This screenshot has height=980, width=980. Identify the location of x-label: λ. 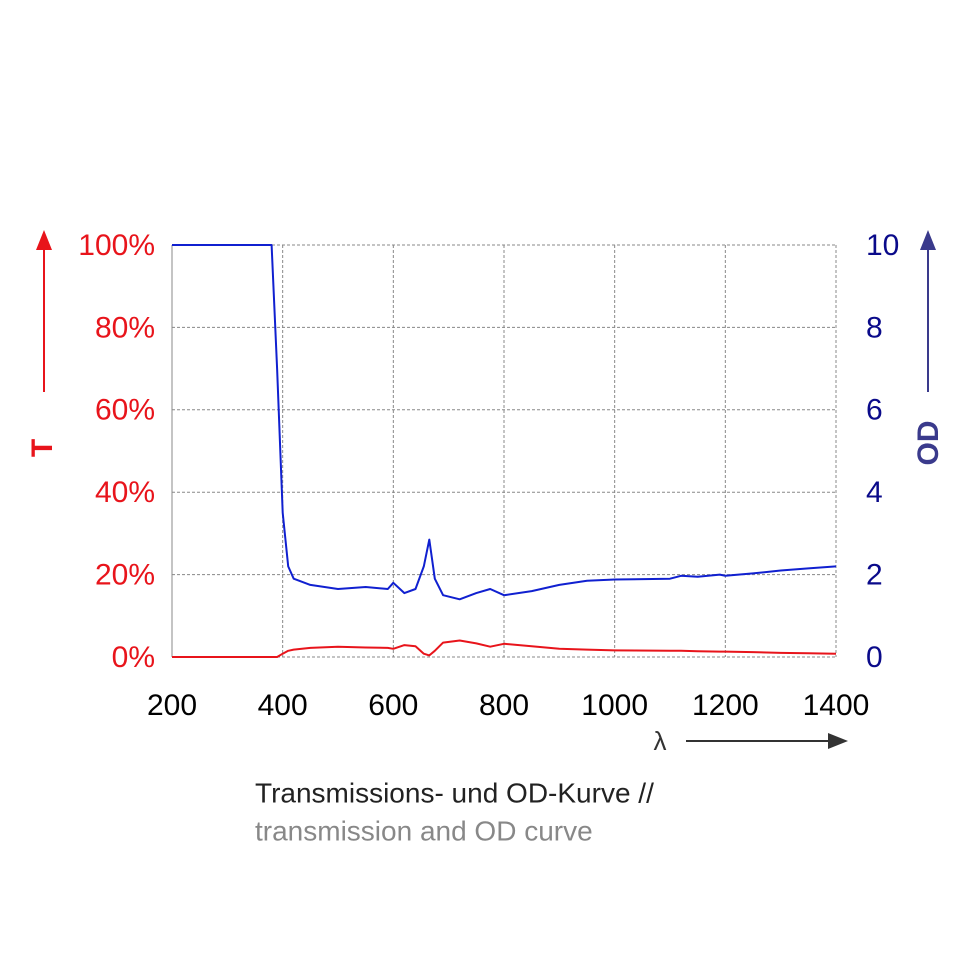
(660, 741).